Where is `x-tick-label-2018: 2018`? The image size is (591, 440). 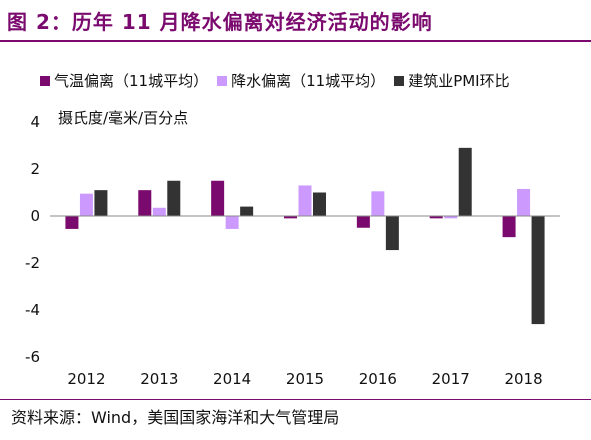
x-tick-label-2018: 2018 is located at coordinates (523, 379).